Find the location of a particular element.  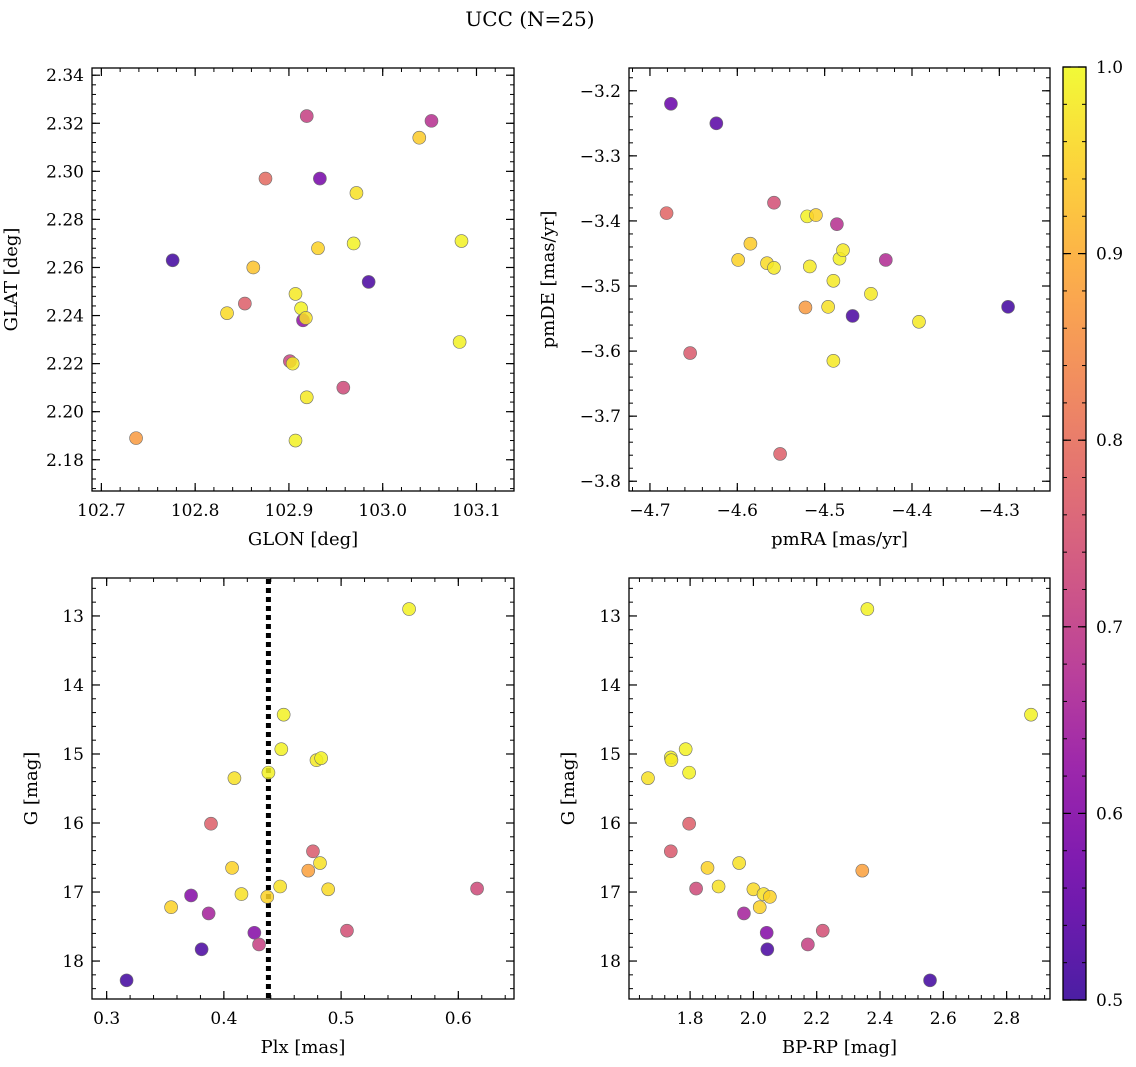

y-tick-label: 2.30 is located at coordinates (65, 172).